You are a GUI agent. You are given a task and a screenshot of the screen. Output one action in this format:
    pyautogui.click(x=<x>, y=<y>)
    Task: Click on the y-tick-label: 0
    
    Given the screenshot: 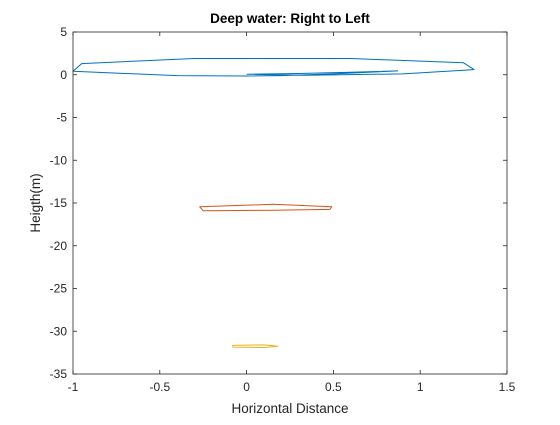 What is the action you would take?
    pyautogui.click(x=63, y=75)
    